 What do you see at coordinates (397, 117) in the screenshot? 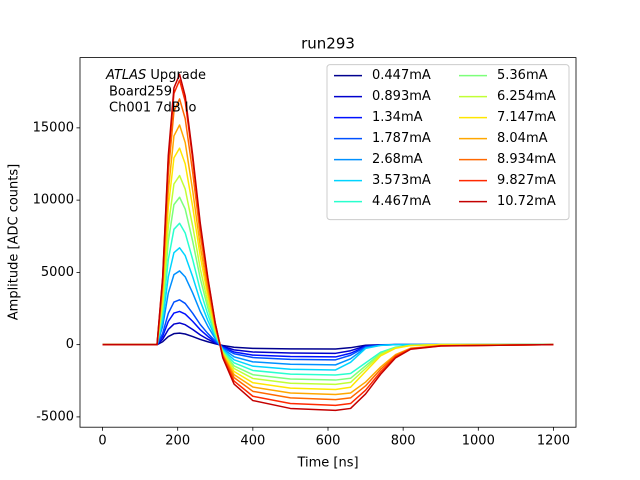
I see `legend-label: 1.34mA` at bounding box center [397, 117].